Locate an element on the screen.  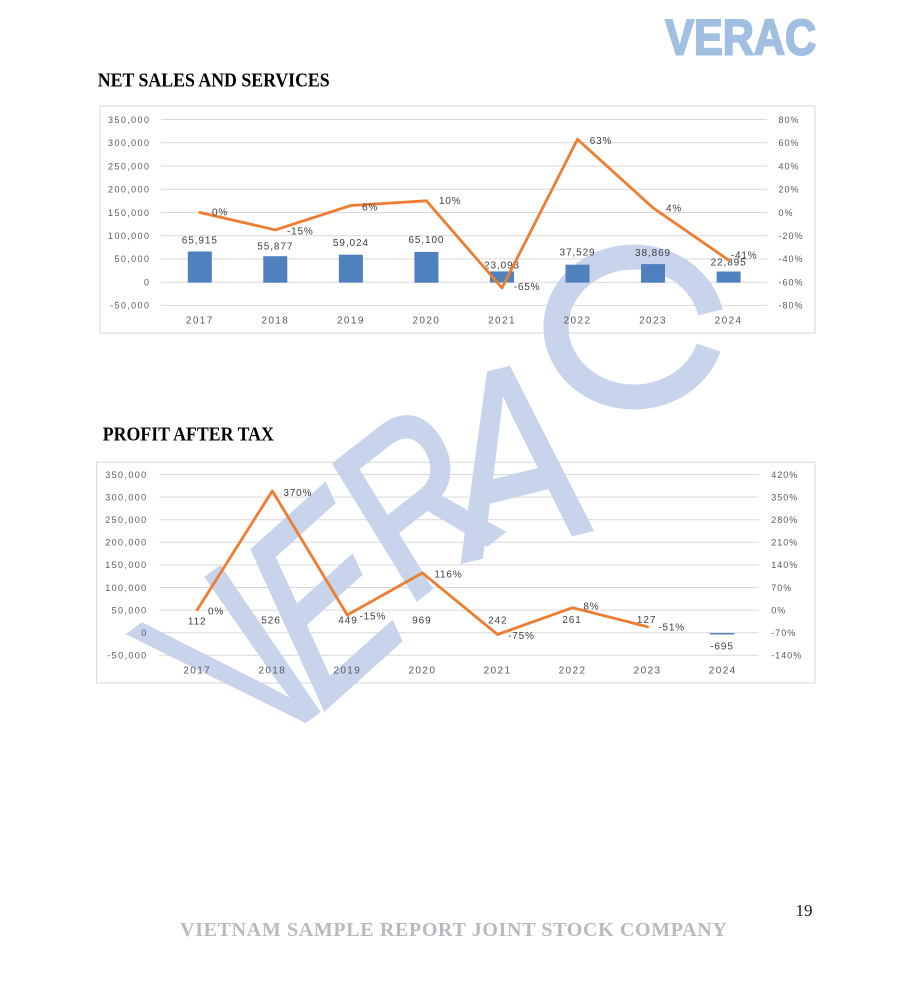
svg-text: 38,869 is located at coordinates (653, 253).